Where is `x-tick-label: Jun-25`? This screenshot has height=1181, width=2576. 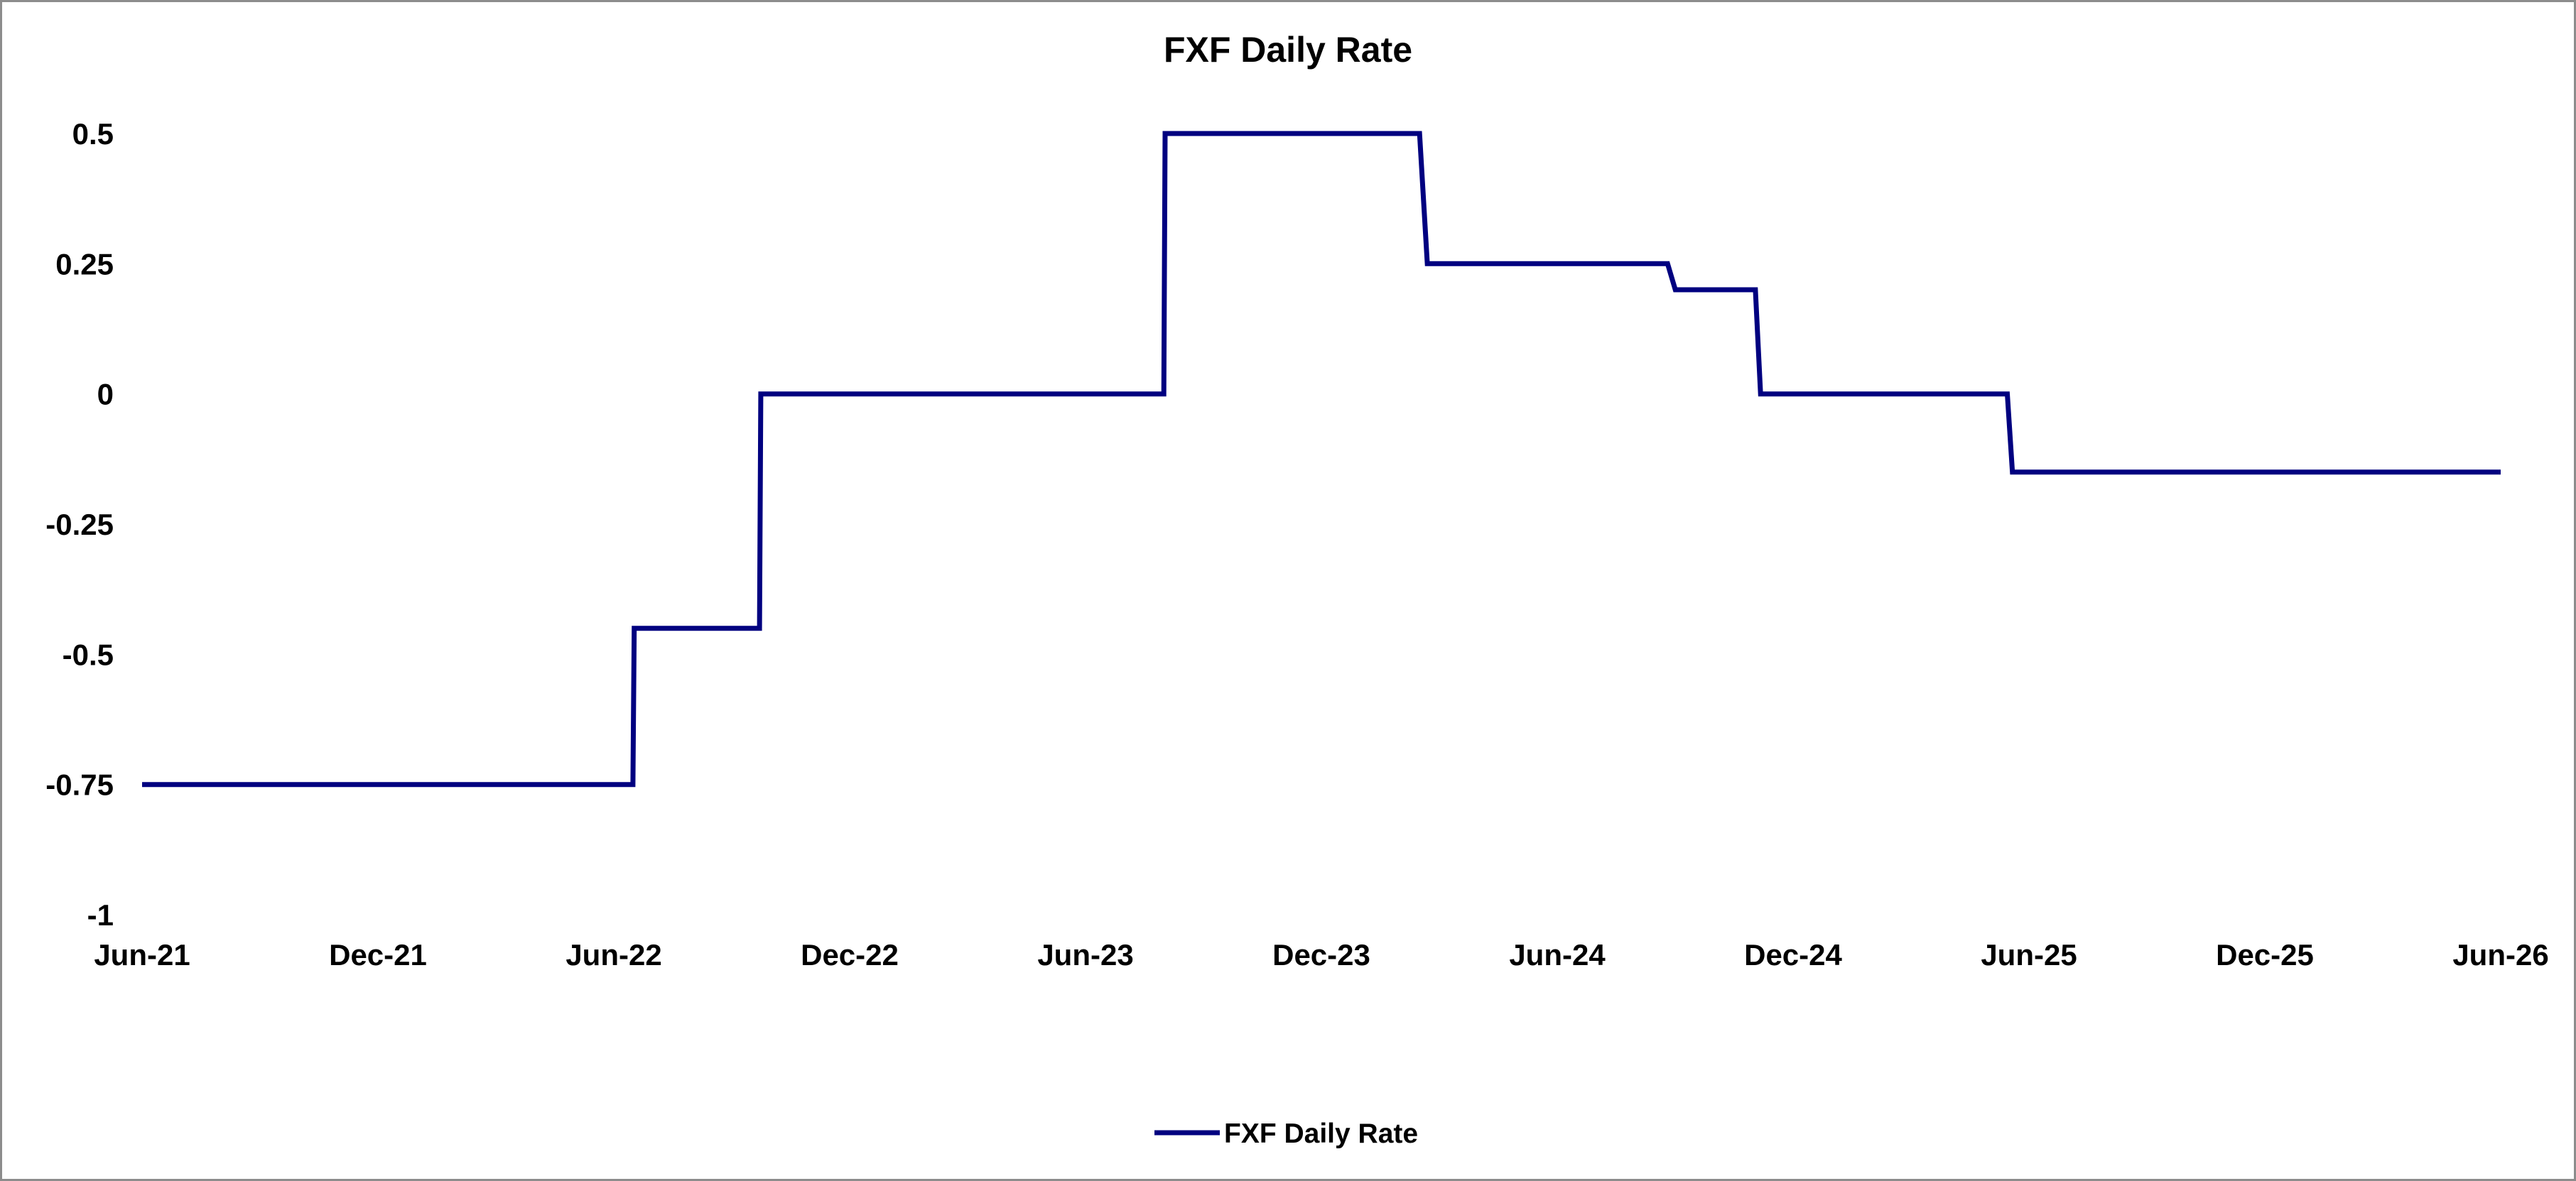 x-tick-label: Jun-25 is located at coordinates (2029, 955).